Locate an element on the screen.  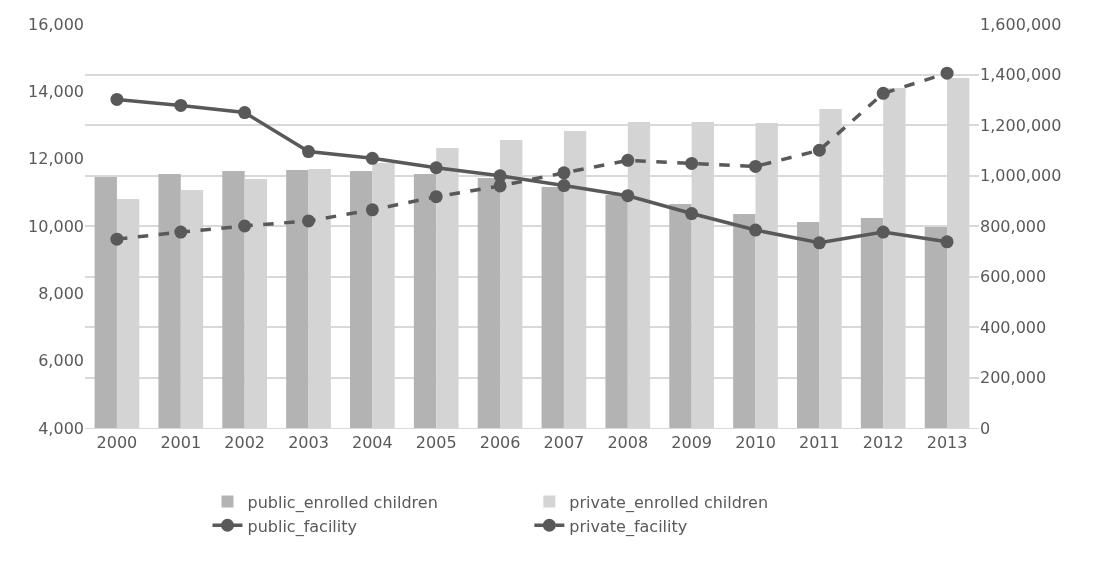
x-tick-label: 2001 is located at coordinates (181, 443).